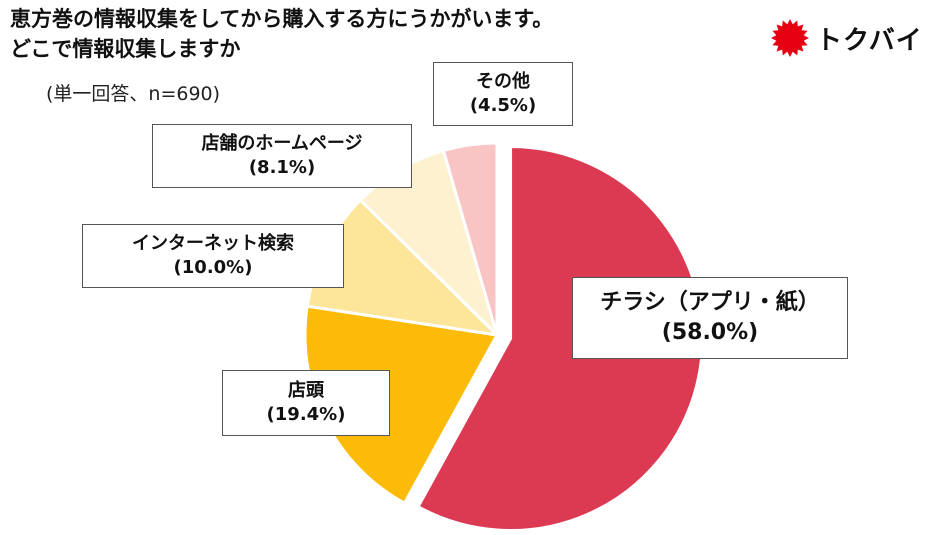 Image resolution: width=949 pixels, height=535 pixels. What do you see at coordinates (282, 167) in the screenshot?
I see `slice-label-homepage-pct: (8.1%)` at bounding box center [282, 167].